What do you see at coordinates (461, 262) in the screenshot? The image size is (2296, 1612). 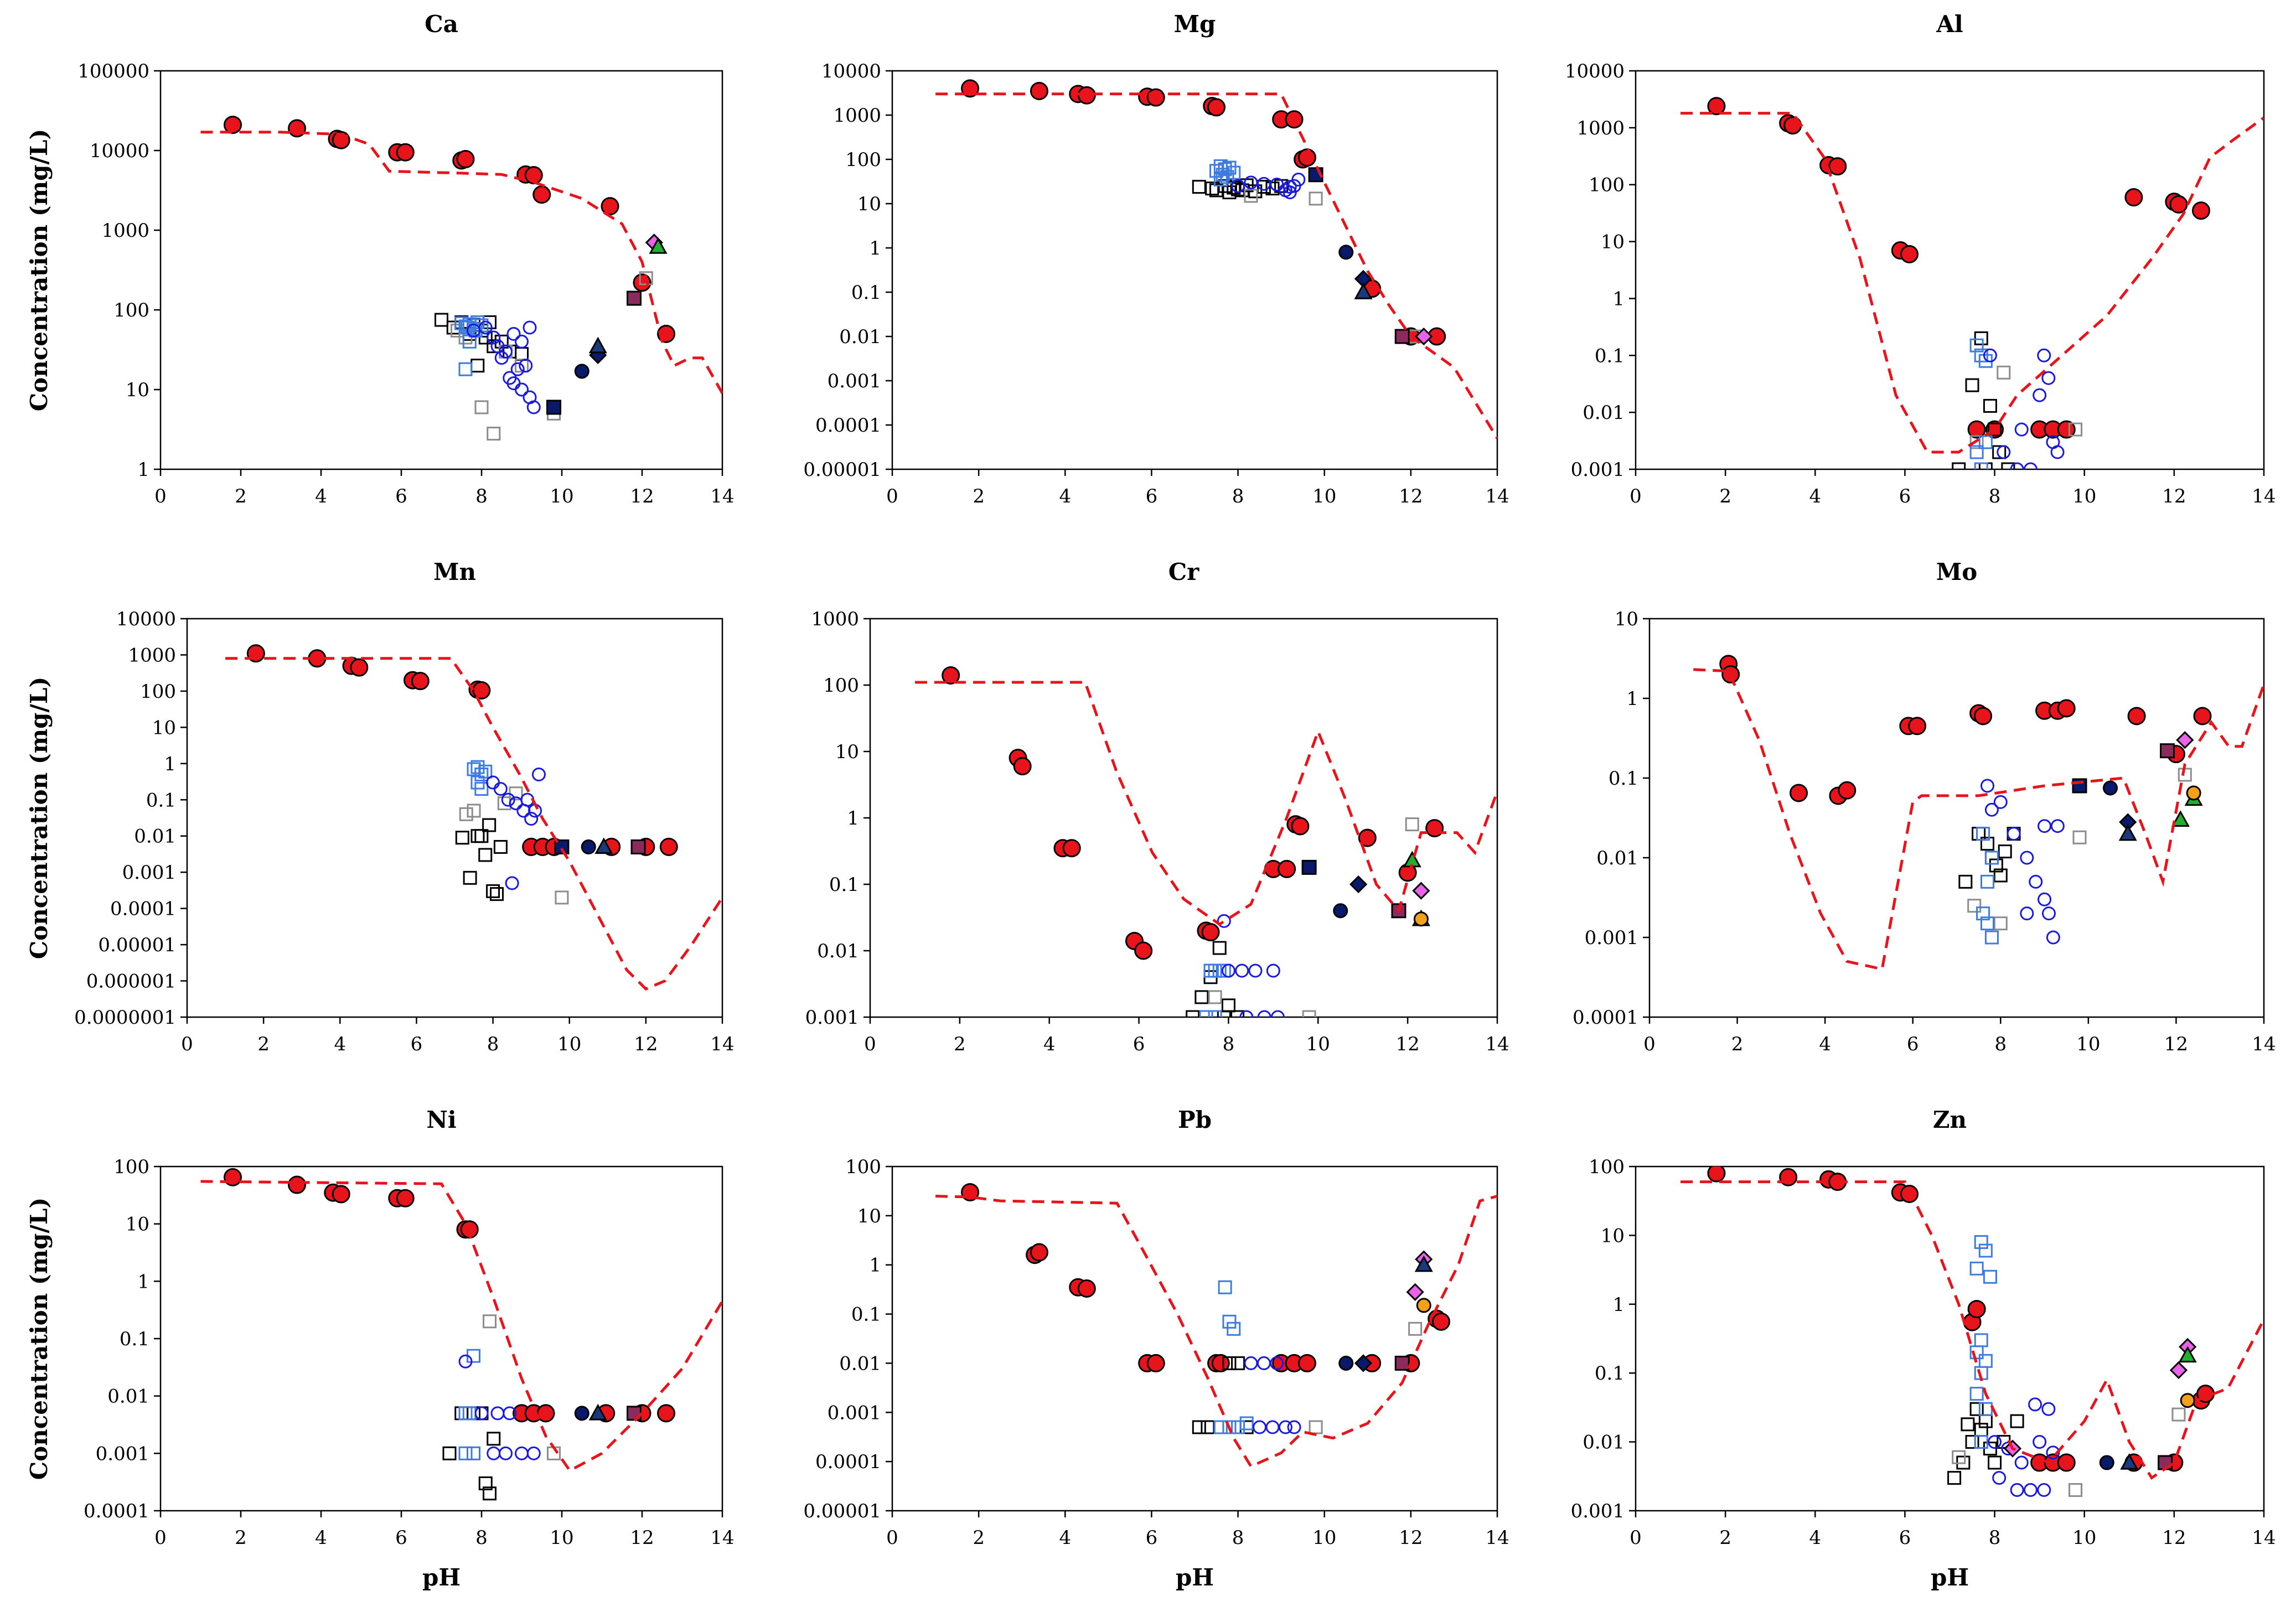 I see `model-line-ca` at bounding box center [461, 262].